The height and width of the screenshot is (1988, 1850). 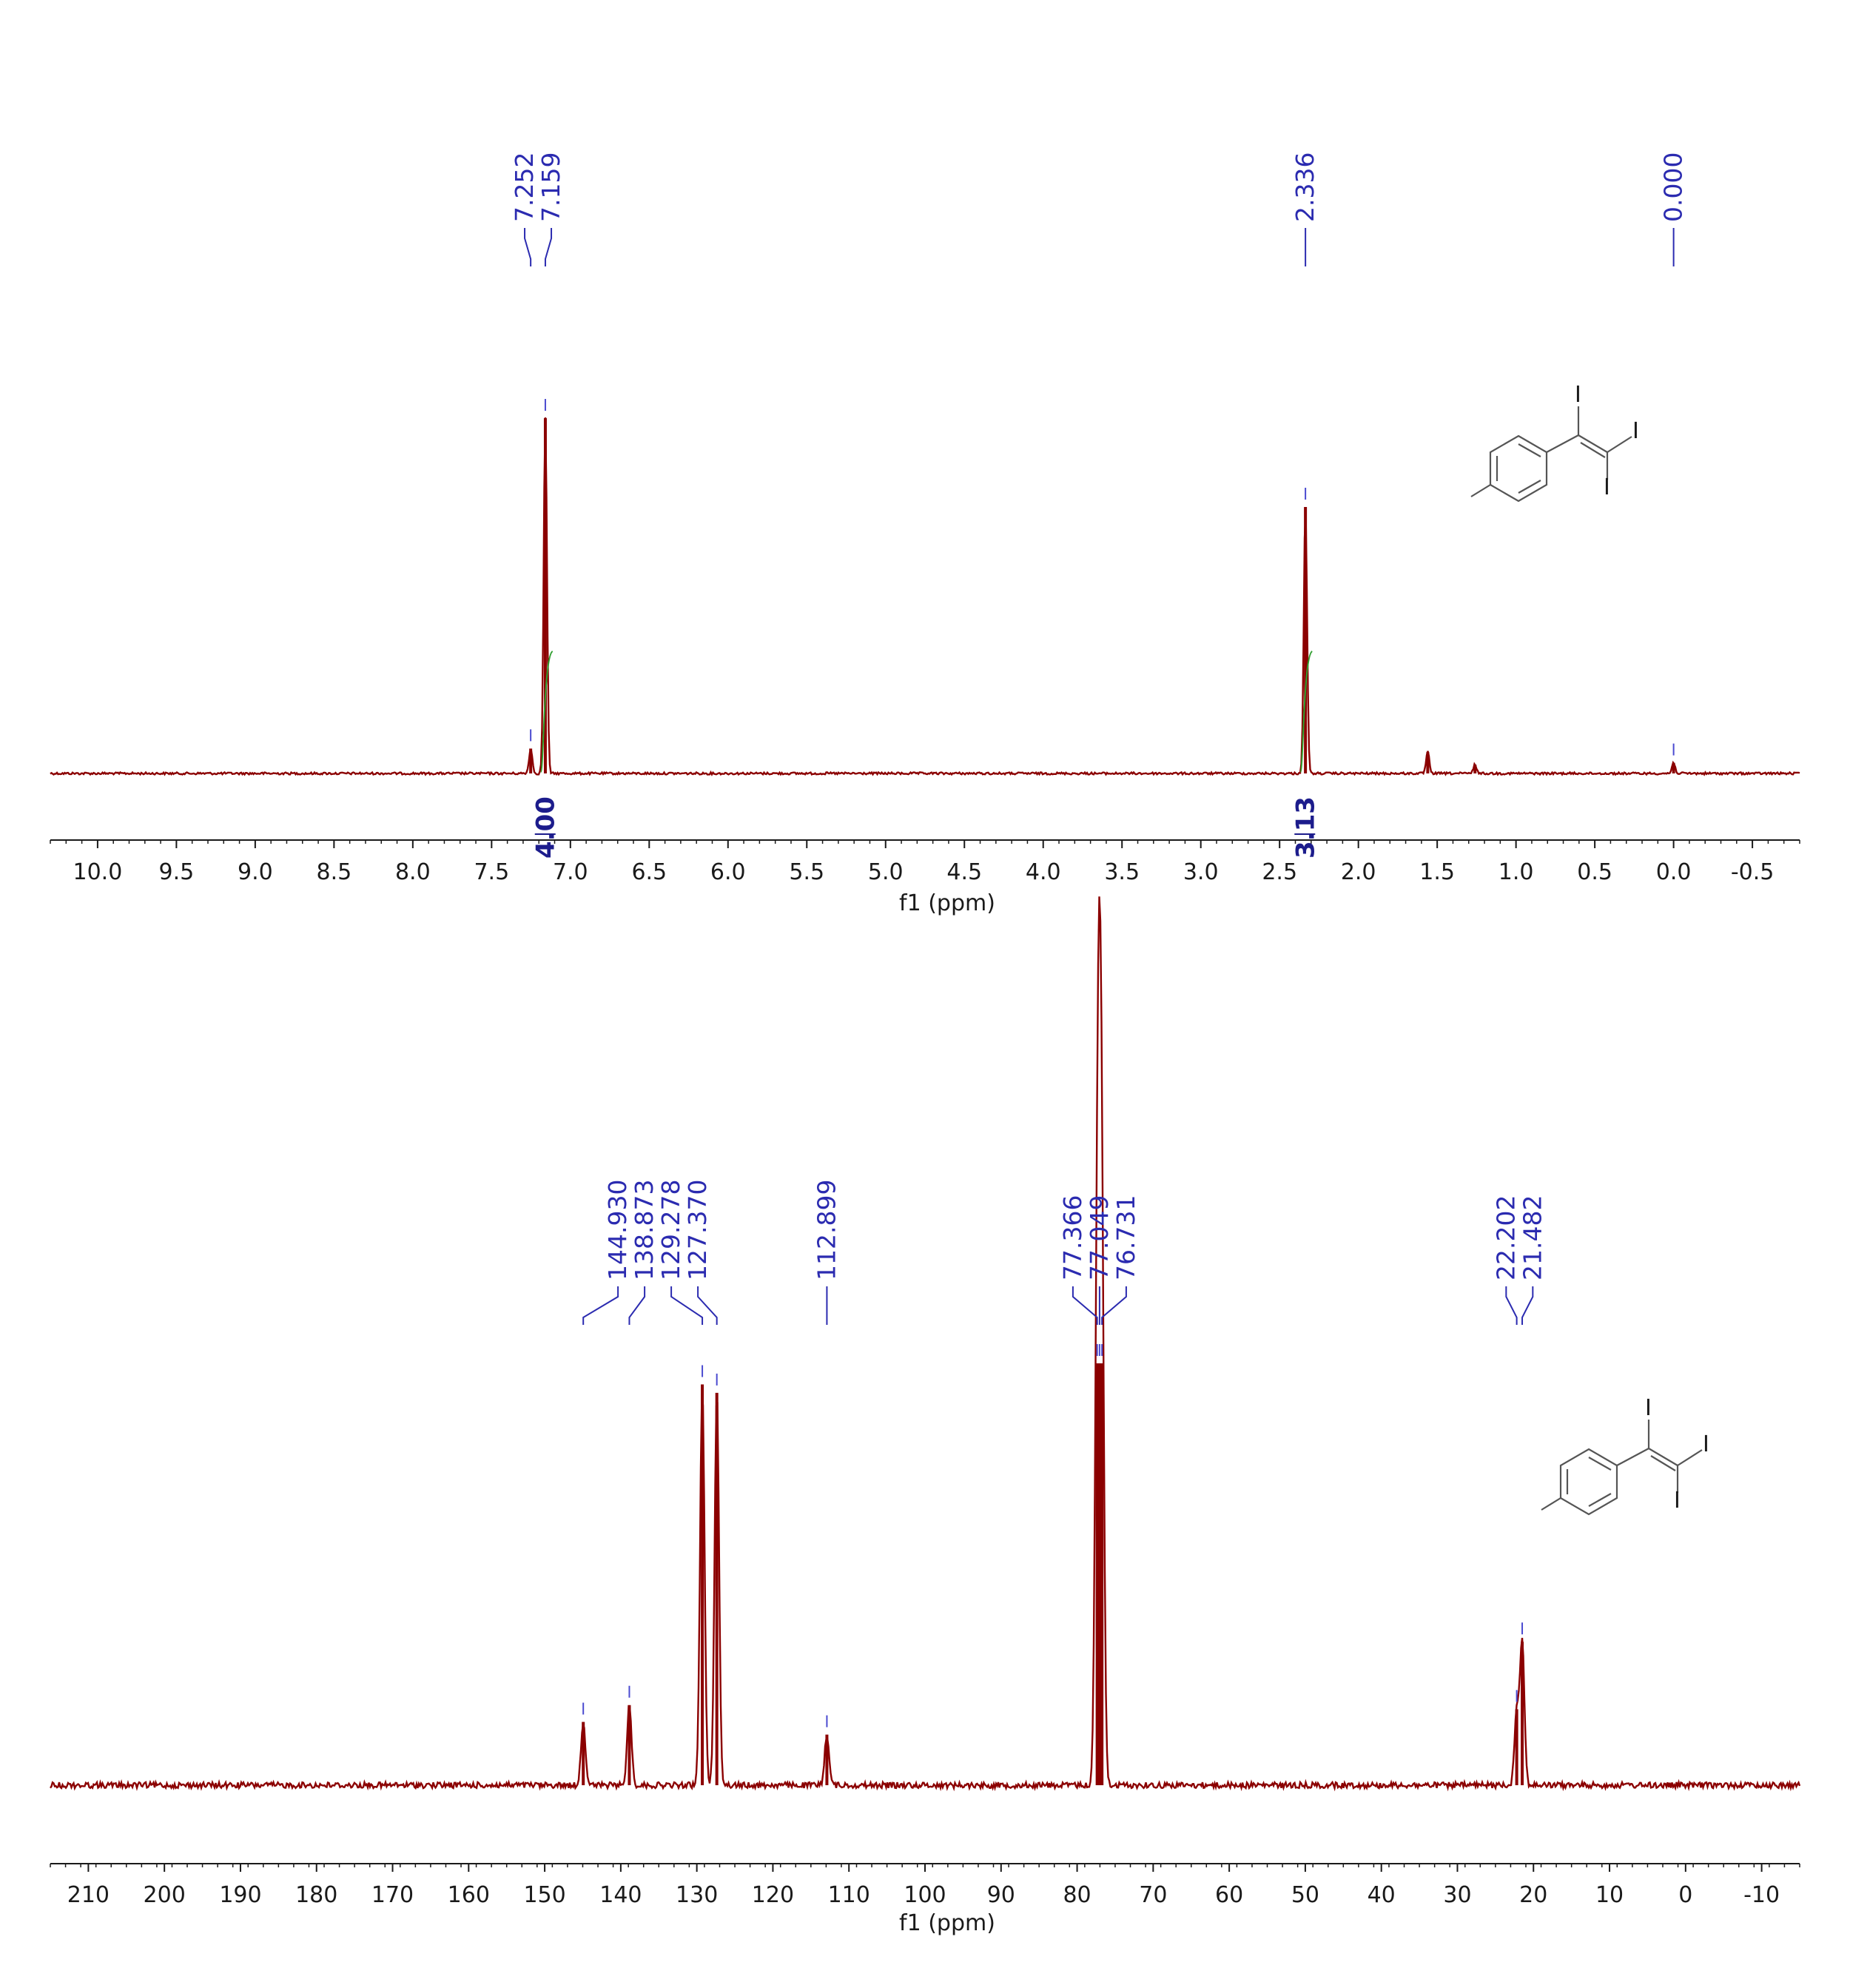 What do you see at coordinates (849, 1895) in the screenshot?
I see `x-tick-label: 110` at bounding box center [849, 1895].